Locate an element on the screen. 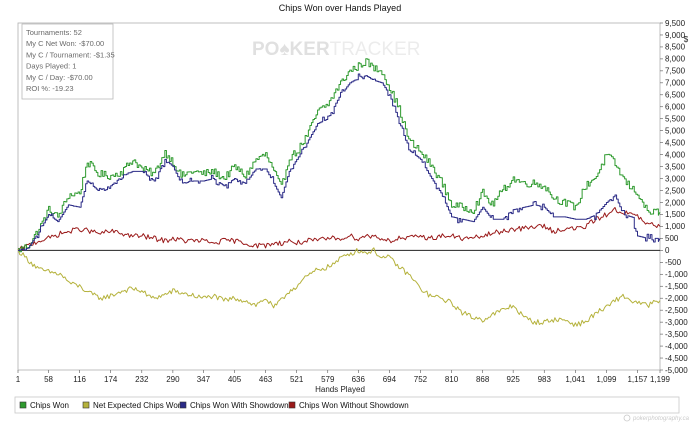 Image resolution: width=700 pixels, height=422 pixels. series-line-chips-won-without-showdown is located at coordinates (339, 228).